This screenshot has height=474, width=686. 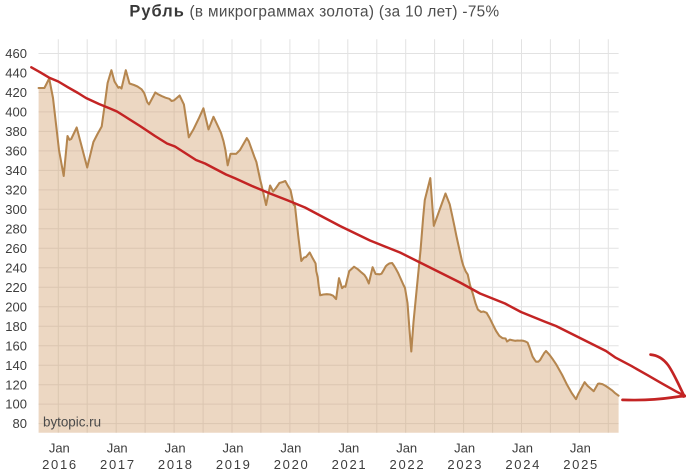 I want to click on svg-text: 240, so click(x=16, y=267).